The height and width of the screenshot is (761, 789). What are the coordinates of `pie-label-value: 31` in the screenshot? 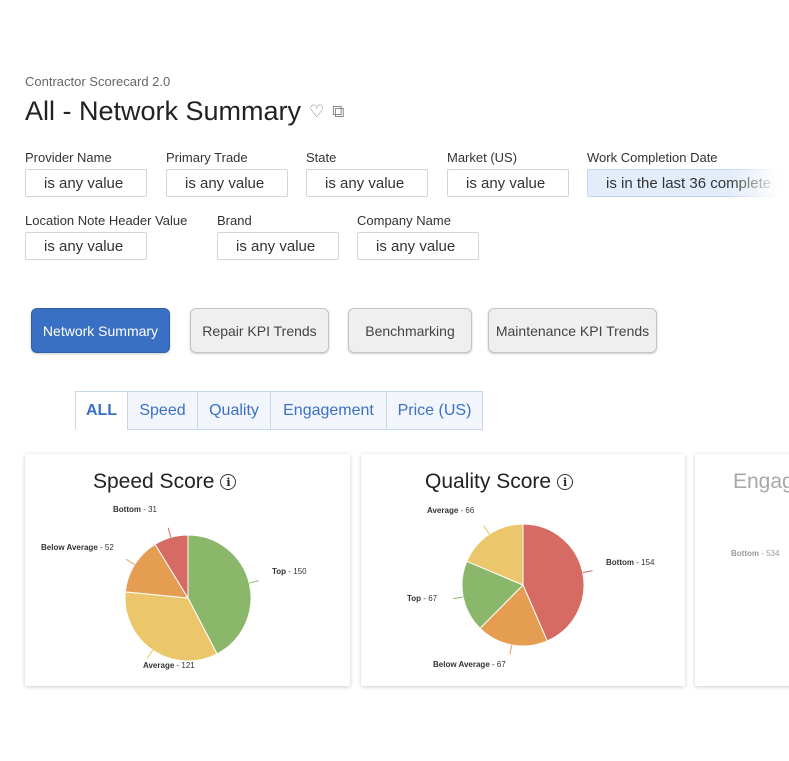 It's located at (153, 509).